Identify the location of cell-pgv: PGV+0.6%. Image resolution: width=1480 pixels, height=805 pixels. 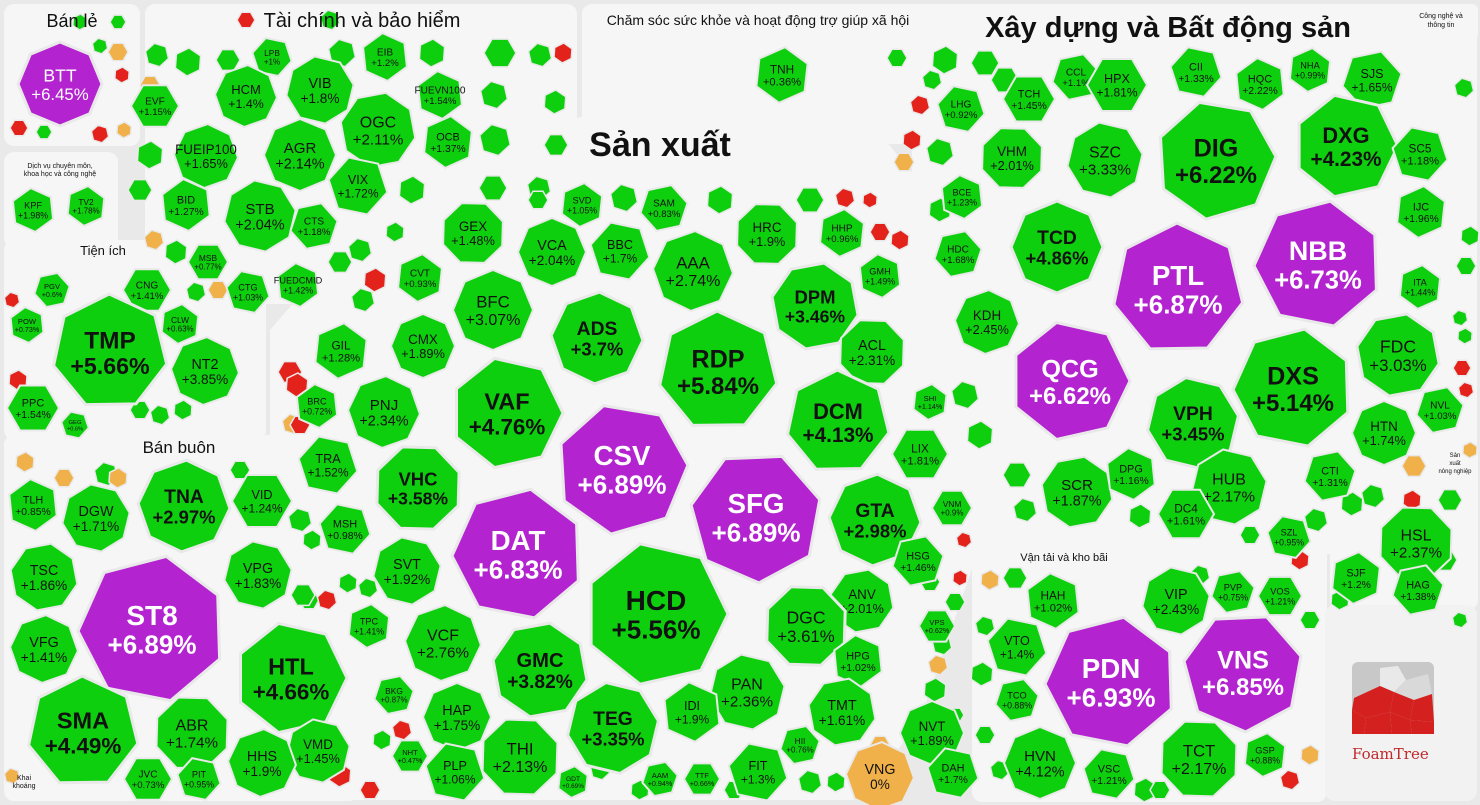
(52, 290).